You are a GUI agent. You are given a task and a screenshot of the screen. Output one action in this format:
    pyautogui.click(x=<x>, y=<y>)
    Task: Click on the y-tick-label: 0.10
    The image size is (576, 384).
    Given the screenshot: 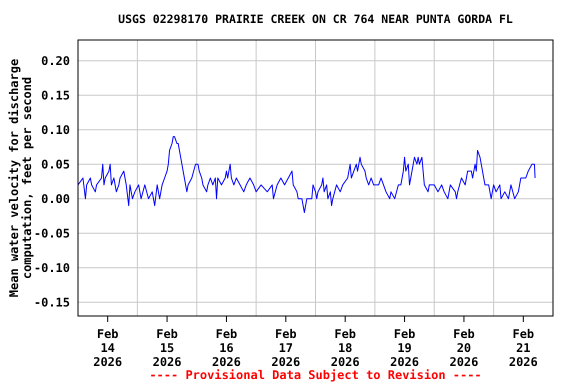 What is the action you would take?
    pyautogui.click(x=55, y=129)
    